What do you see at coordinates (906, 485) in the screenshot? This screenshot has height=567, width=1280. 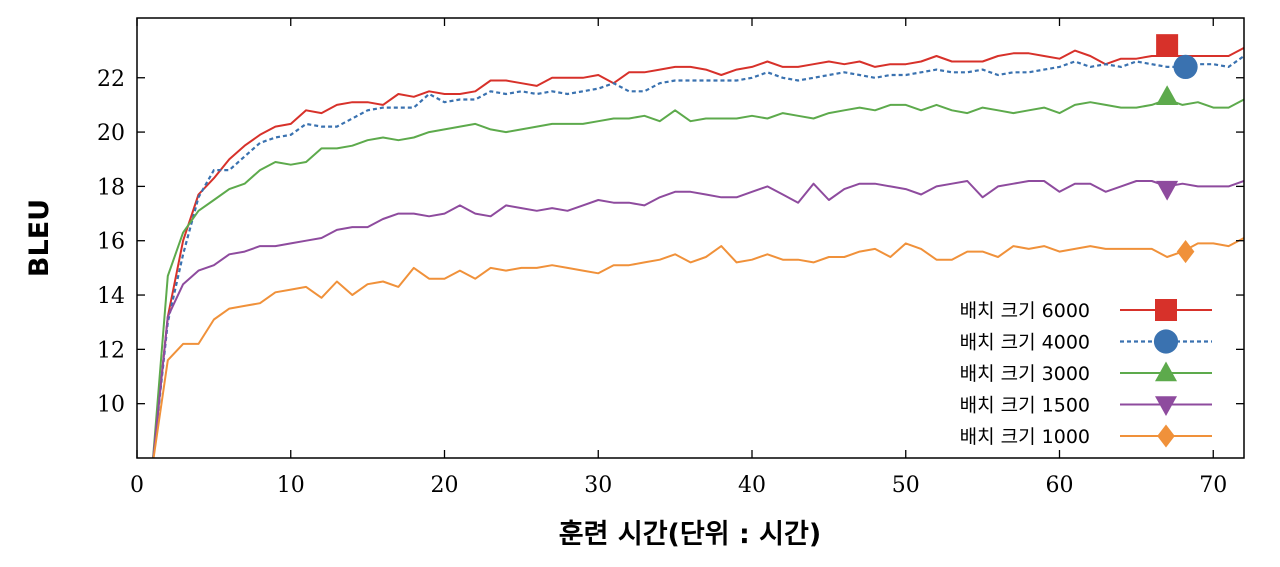 I see `x-tick-label: 50` at bounding box center [906, 485].